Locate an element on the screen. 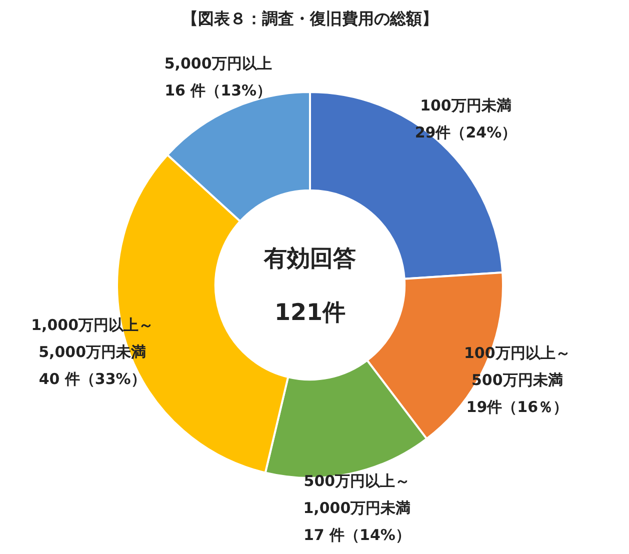 Image resolution: width=629 pixels, height=554 pixels. data-label: 17 件（14%） is located at coordinates (356, 535).